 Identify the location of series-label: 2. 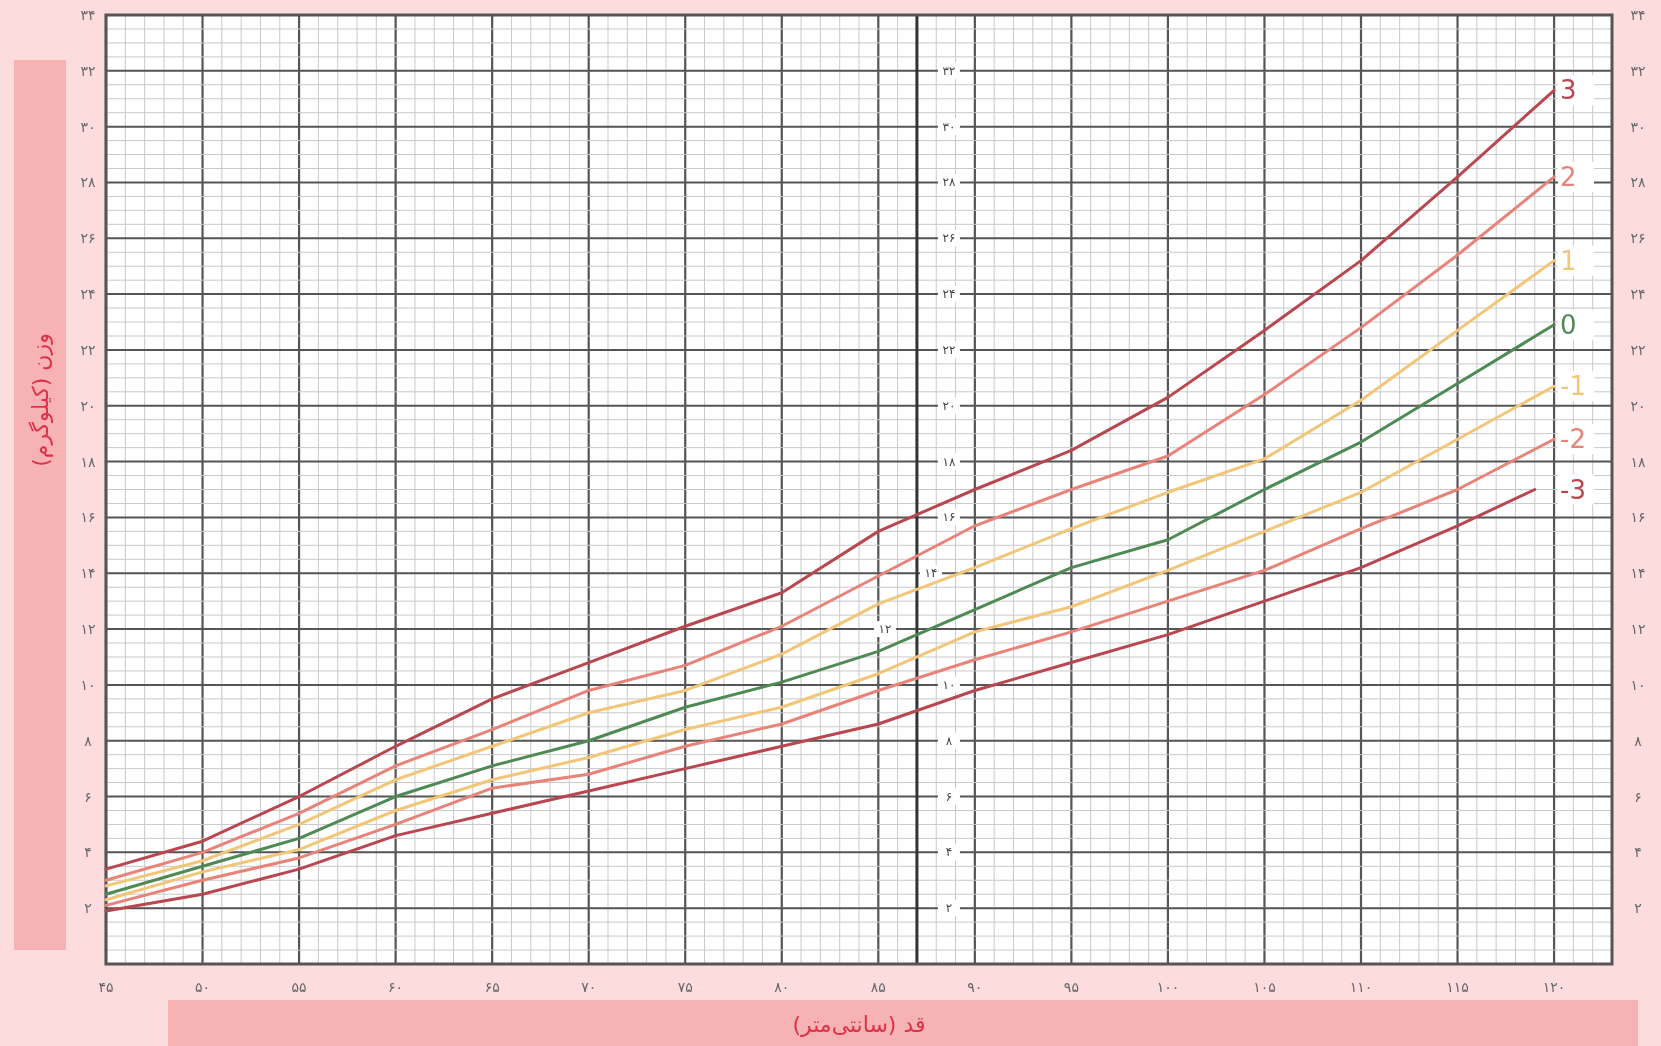
(1568, 176).